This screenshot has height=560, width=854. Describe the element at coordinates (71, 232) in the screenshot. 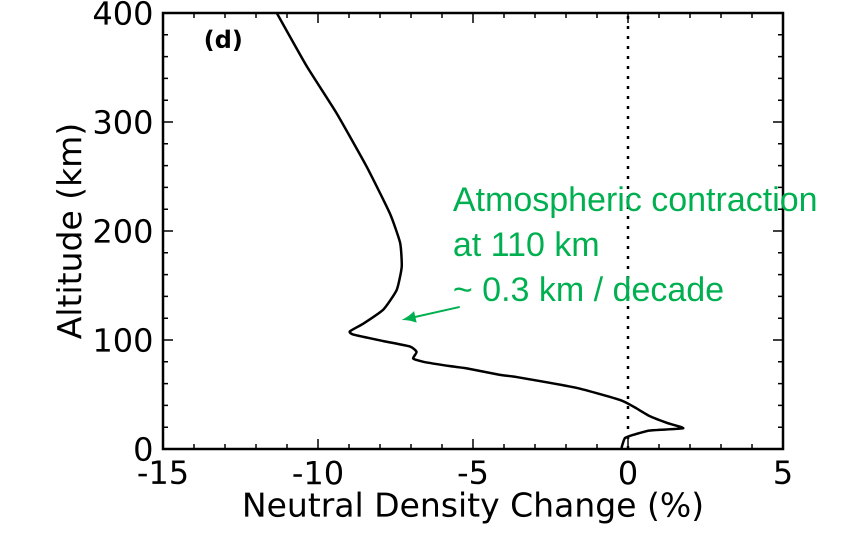

I see `y-axis-title: Altitude (km)` at that location.